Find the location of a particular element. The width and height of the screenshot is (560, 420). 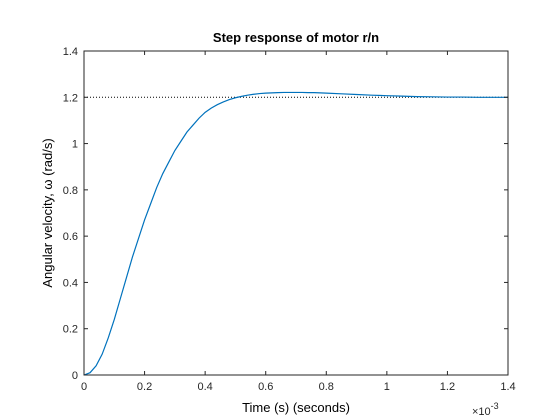

x-multiplier: ×10⁻³ is located at coordinates (485, 409).